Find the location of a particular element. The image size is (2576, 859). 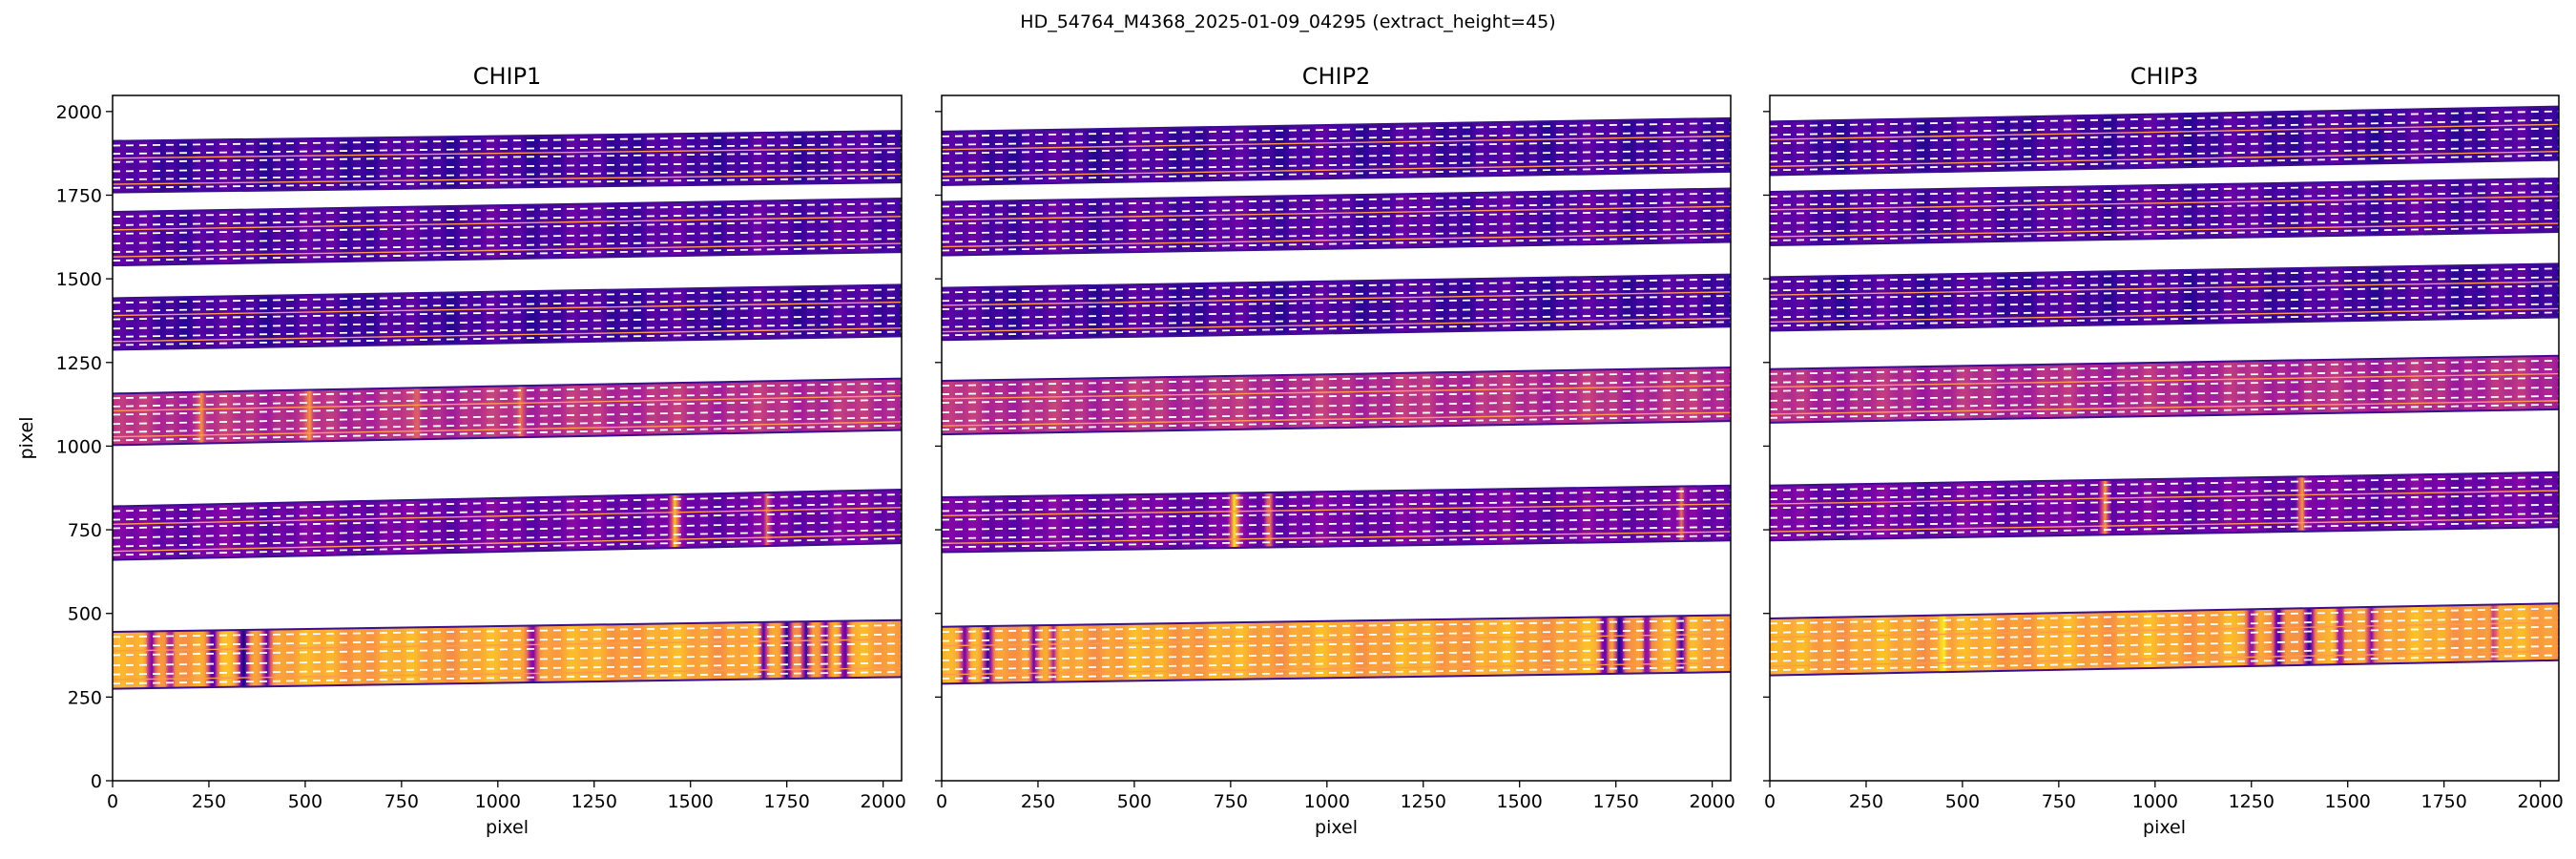

panel-title: CHIP3 is located at coordinates (2164, 76).